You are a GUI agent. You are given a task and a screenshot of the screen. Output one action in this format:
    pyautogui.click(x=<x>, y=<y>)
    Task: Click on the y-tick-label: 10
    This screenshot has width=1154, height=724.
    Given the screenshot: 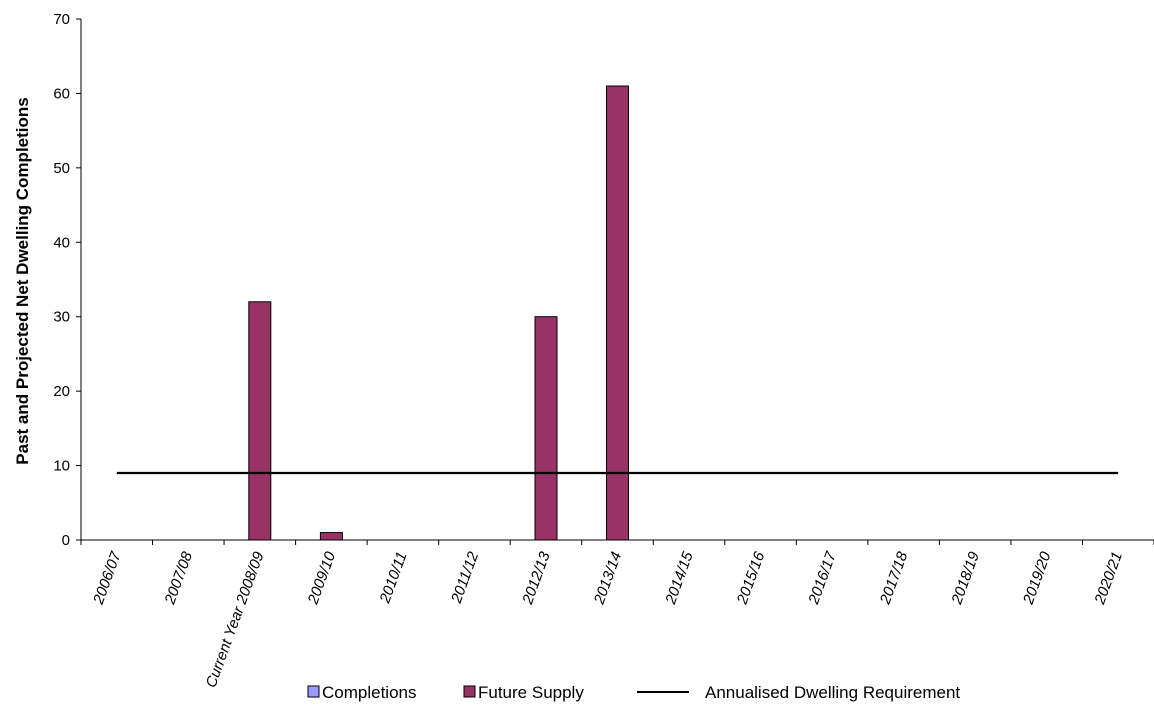 What is the action you would take?
    pyautogui.click(x=61, y=466)
    